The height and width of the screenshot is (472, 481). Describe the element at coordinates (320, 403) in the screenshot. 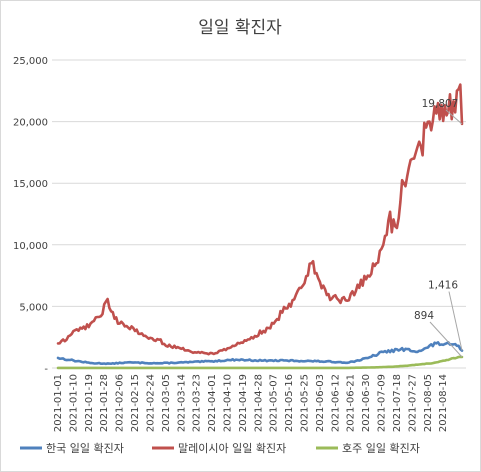

I see `x-tick-label: 2021-06-03` at that location.